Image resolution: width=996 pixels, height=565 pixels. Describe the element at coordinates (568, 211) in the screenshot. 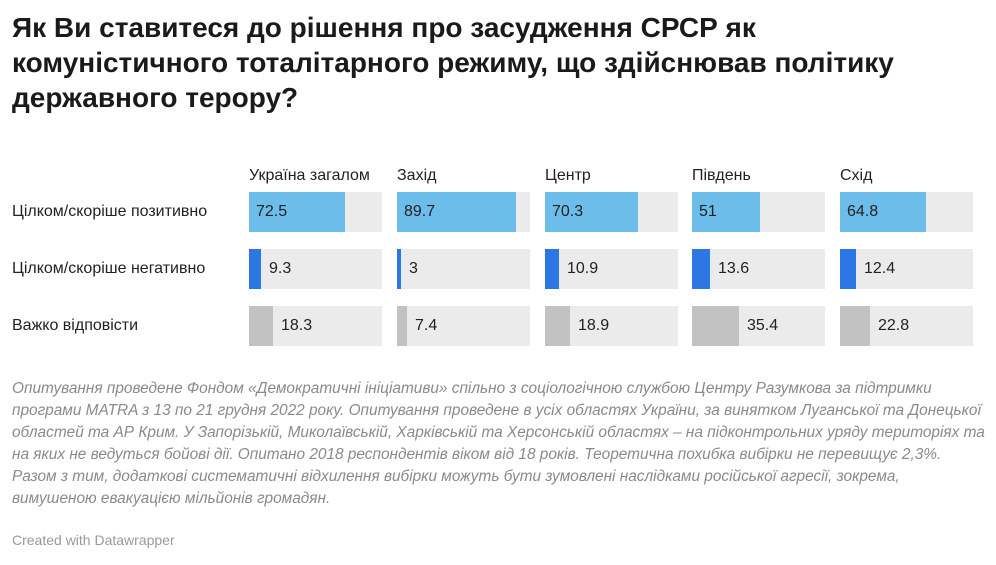

I see `value-label: 70.3` at that location.